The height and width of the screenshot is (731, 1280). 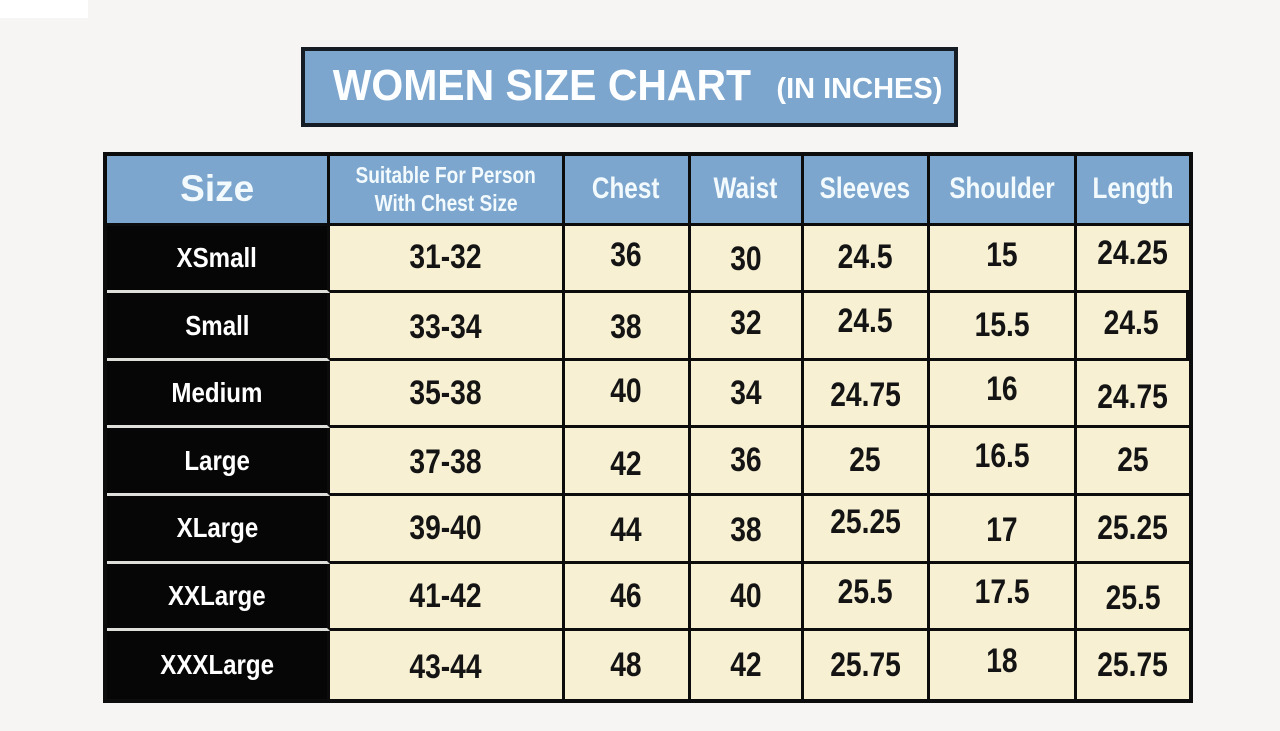 What do you see at coordinates (447, 259) in the screenshot?
I see `cell-xsmall-suitable: 31-32` at bounding box center [447, 259].